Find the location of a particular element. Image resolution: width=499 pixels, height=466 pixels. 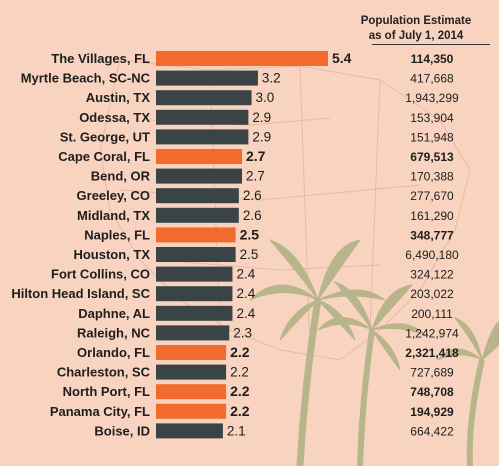

value-label: 5.4 is located at coordinates (342, 58).